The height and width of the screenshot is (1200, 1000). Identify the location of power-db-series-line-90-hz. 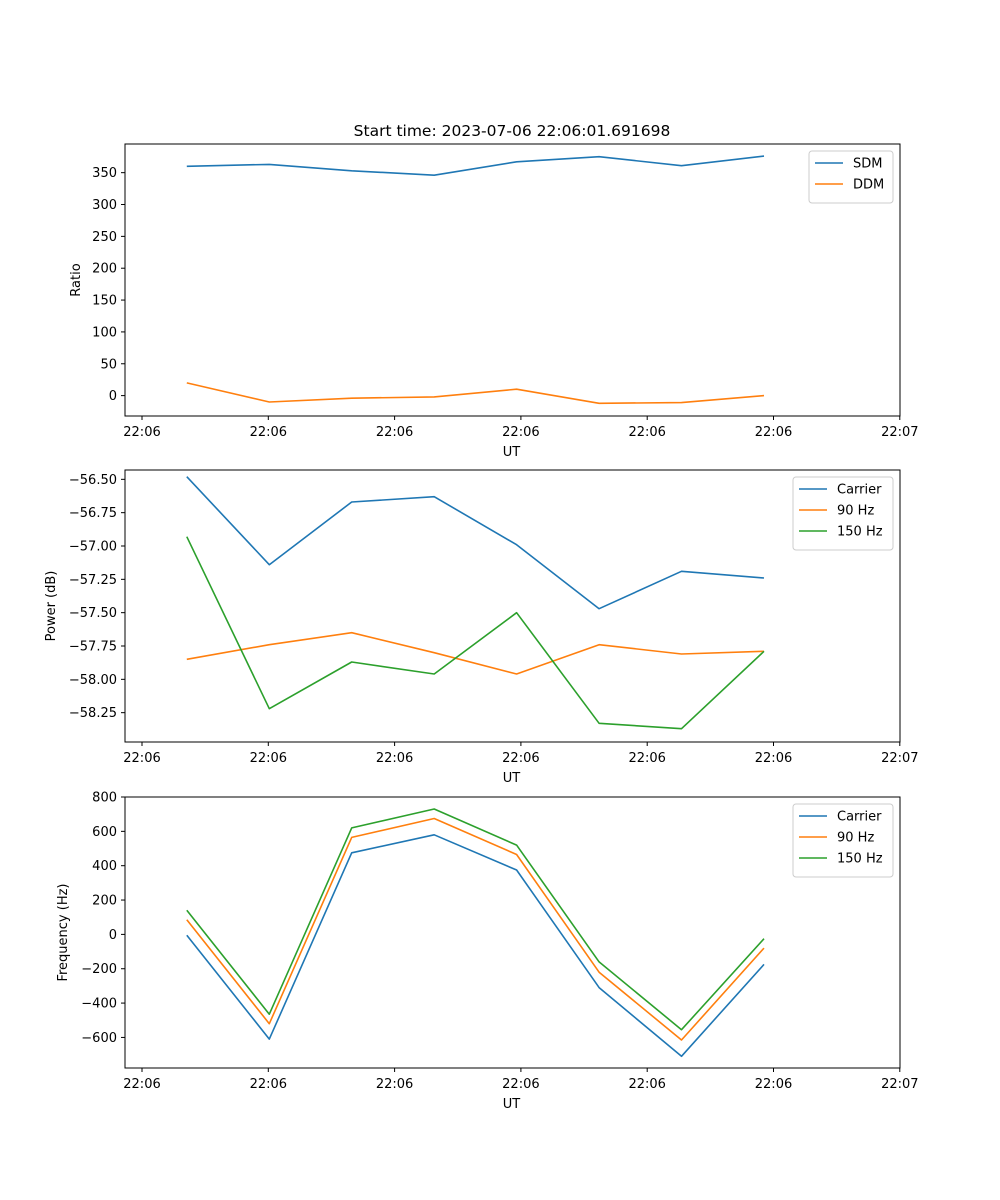
(475, 653).